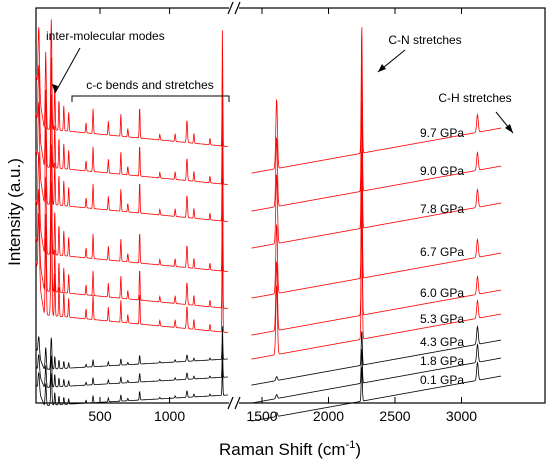 The image size is (550, 467). What do you see at coordinates (290, 449) in the screenshot?
I see `x-axis-label: Raman Shift (cm-1)` at bounding box center [290, 449].